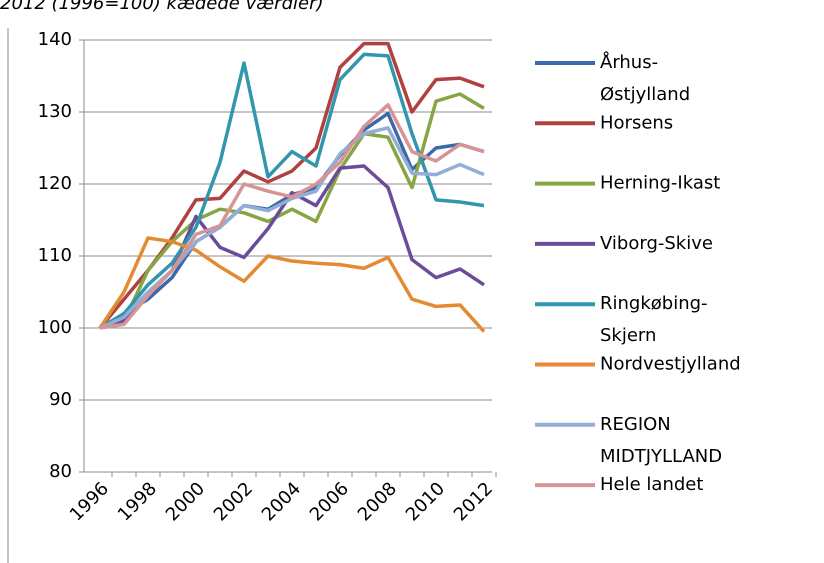  I want to click on legend-label: Nordvestjylland, so click(670, 364).